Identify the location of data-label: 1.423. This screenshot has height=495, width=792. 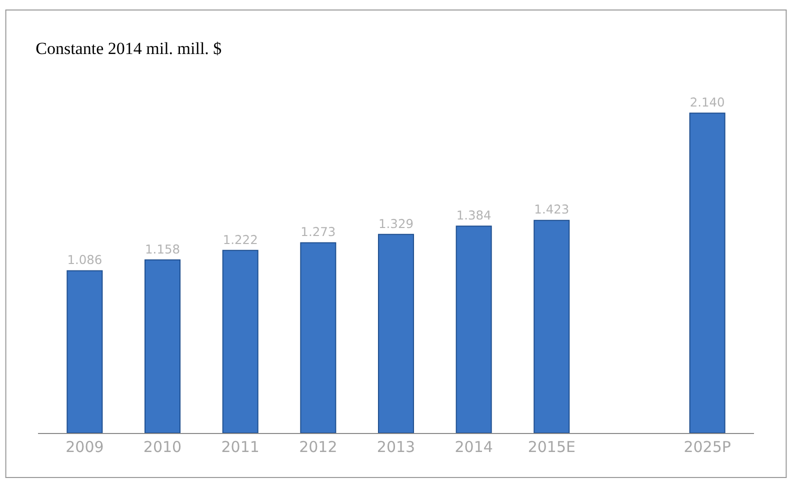
(552, 209).